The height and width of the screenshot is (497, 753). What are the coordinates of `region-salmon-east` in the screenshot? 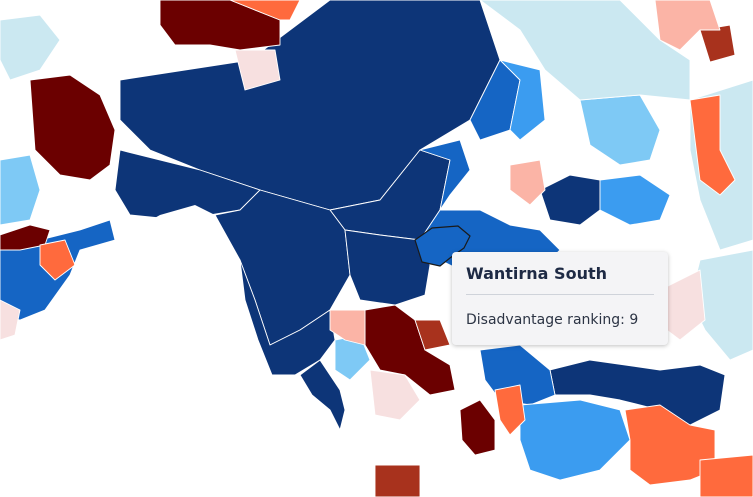 It's located at (527, 182).